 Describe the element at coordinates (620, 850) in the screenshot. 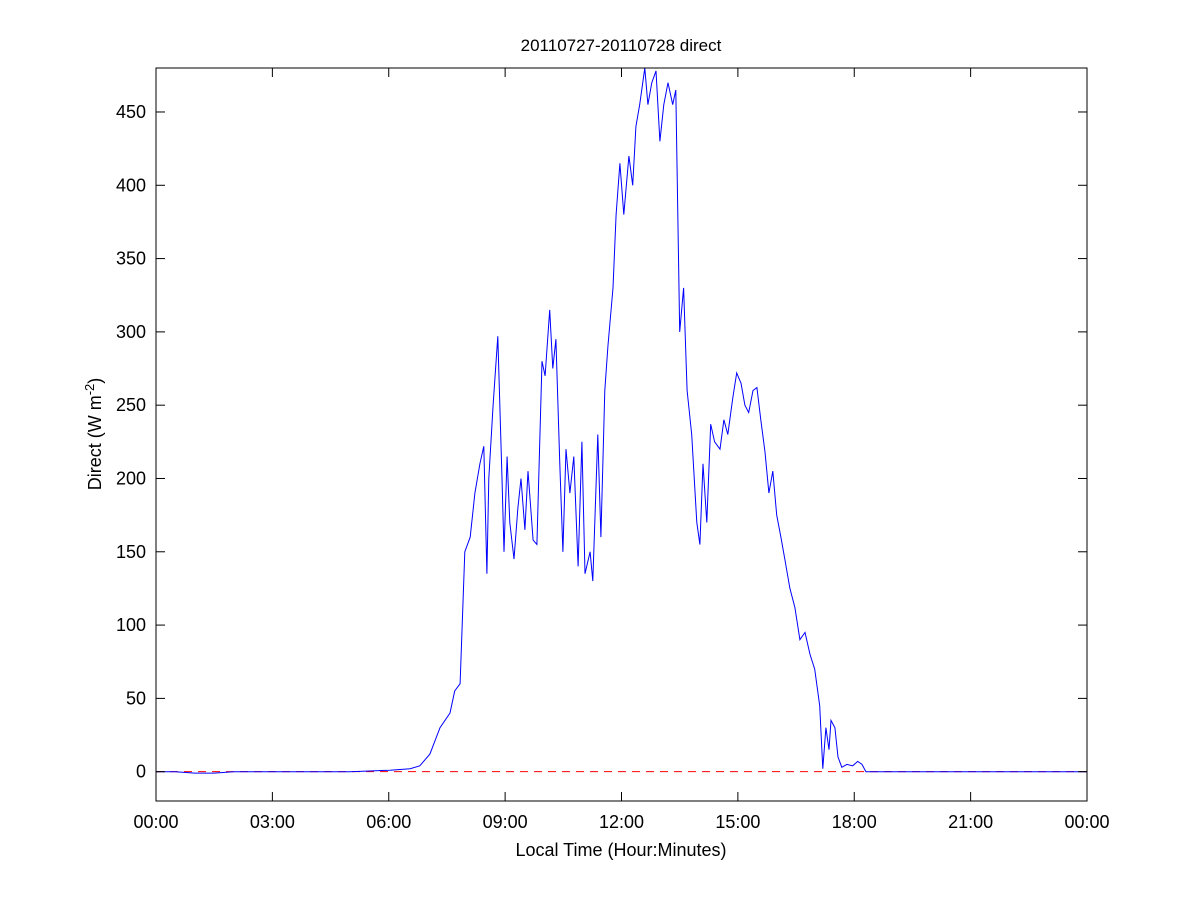

I see `x-axis-label: Local Time (Hour:Minutes)` at that location.